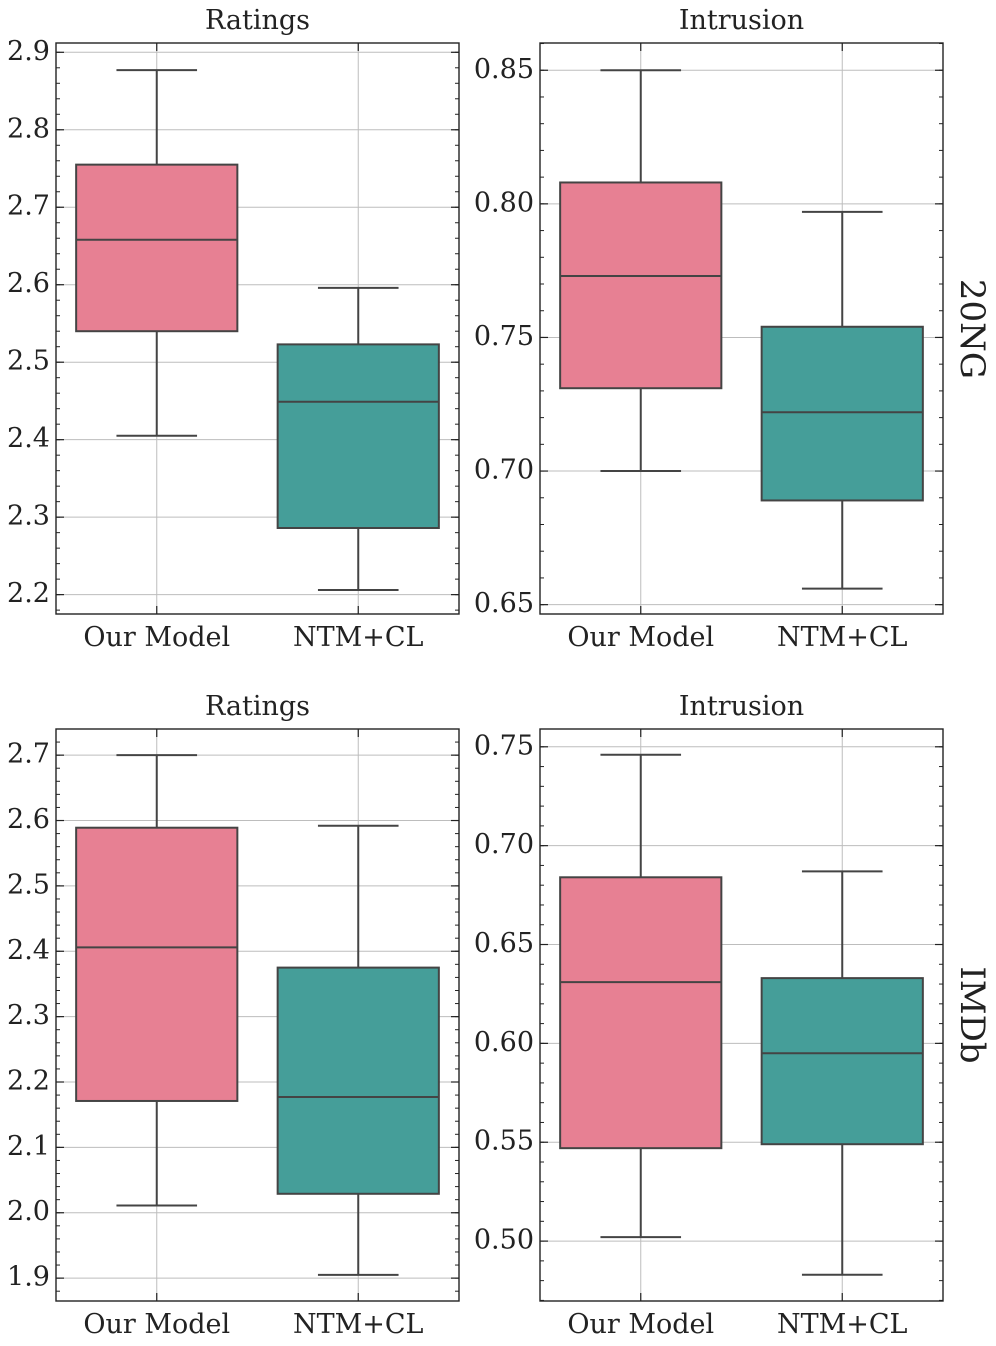 This screenshot has height=1346, width=996. Describe the element at coordinates (28, 1211) in the screenshot. I see `y-tick-label: 2.0` at that location.